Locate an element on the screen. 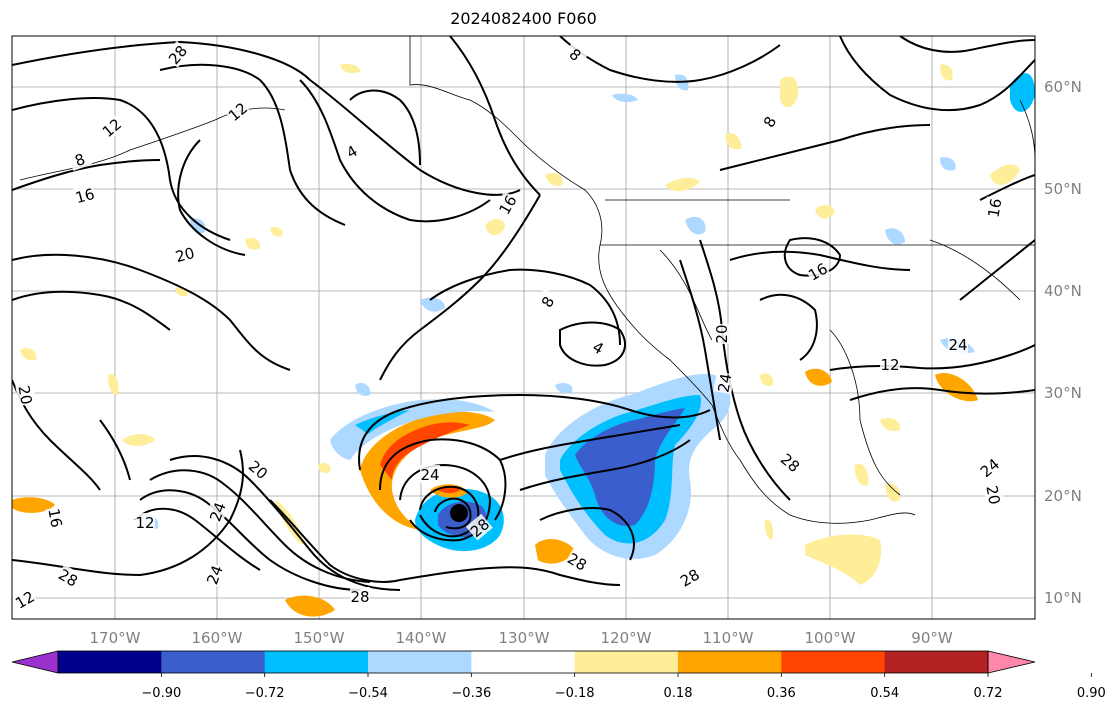 This screenshot has height=712, width=1105. longitude-label: 130°W is located at coordinates (524, 638).